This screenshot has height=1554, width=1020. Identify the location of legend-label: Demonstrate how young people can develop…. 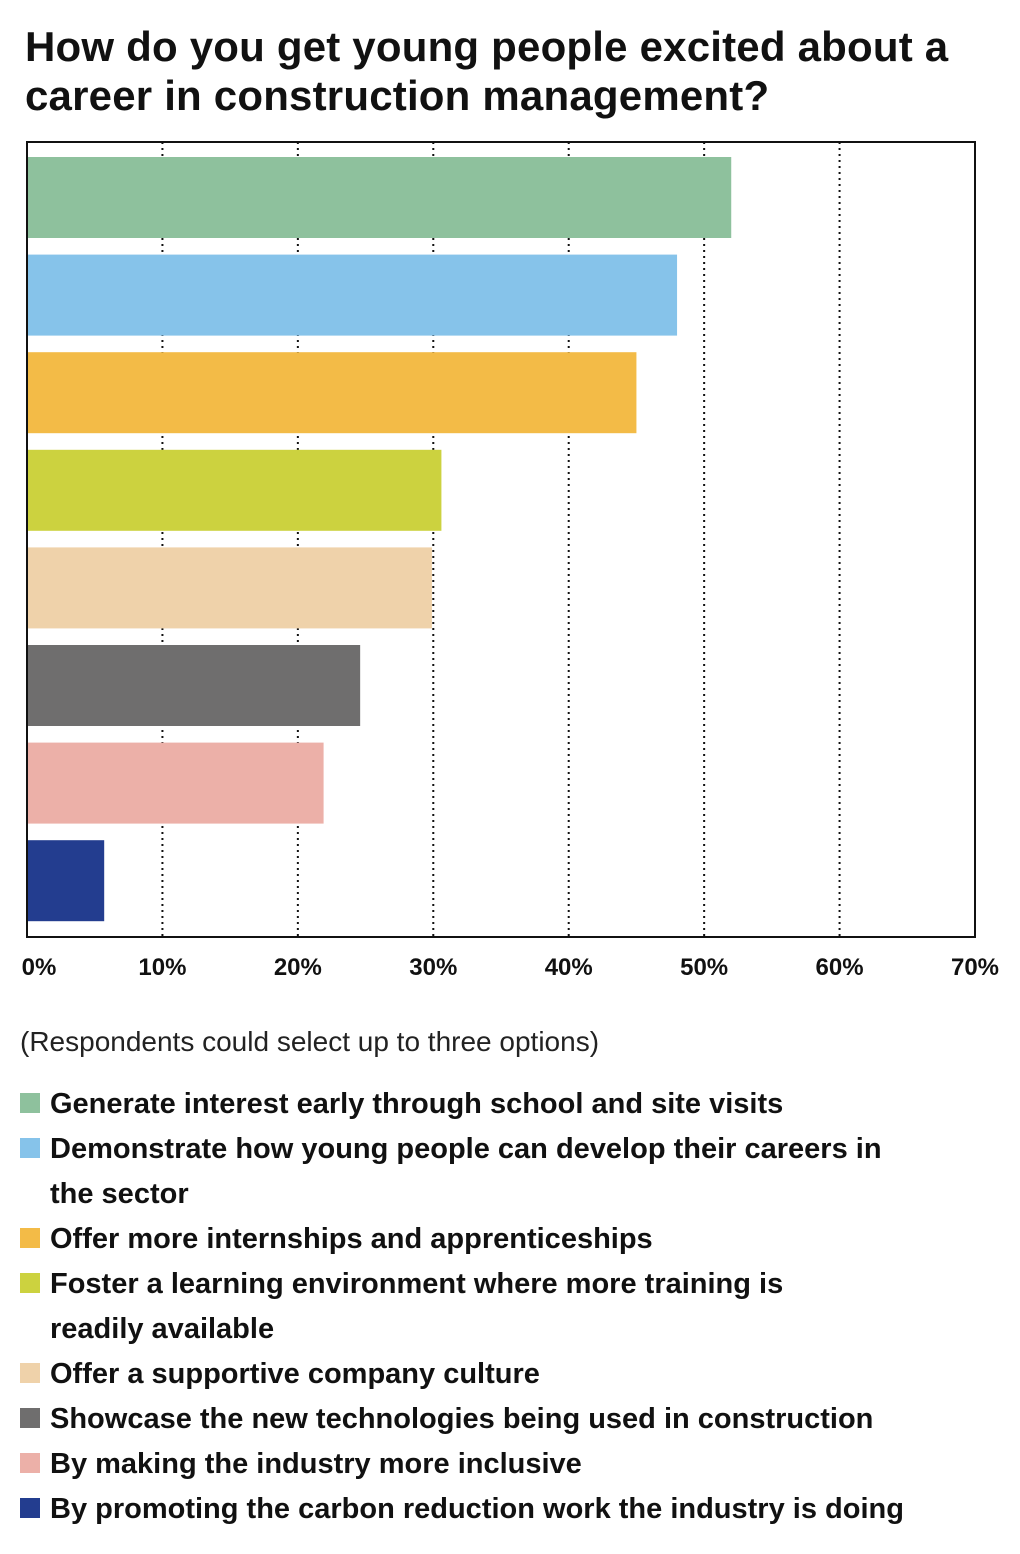
(466, 1171).